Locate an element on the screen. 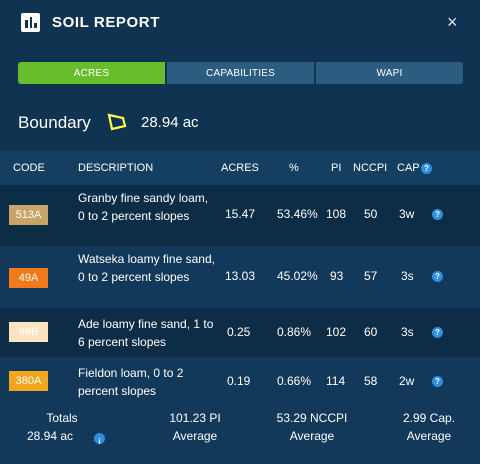  totals-pi-label: Average is located at coordinates (195, 436).